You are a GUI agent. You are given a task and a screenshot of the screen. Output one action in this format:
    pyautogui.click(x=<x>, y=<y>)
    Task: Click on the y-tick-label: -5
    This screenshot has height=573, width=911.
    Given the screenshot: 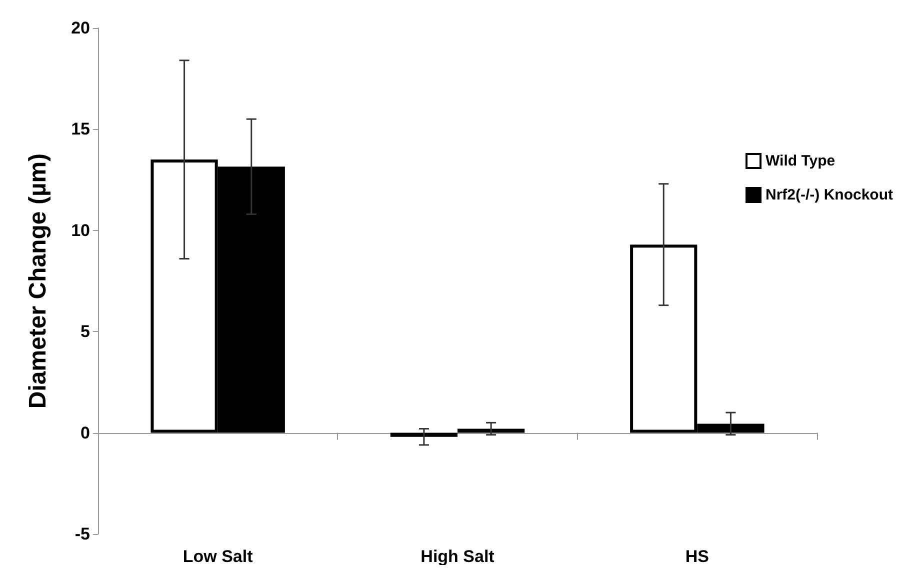 What is the action you would take?
    pyautogui.click(x=82, y=534)
    